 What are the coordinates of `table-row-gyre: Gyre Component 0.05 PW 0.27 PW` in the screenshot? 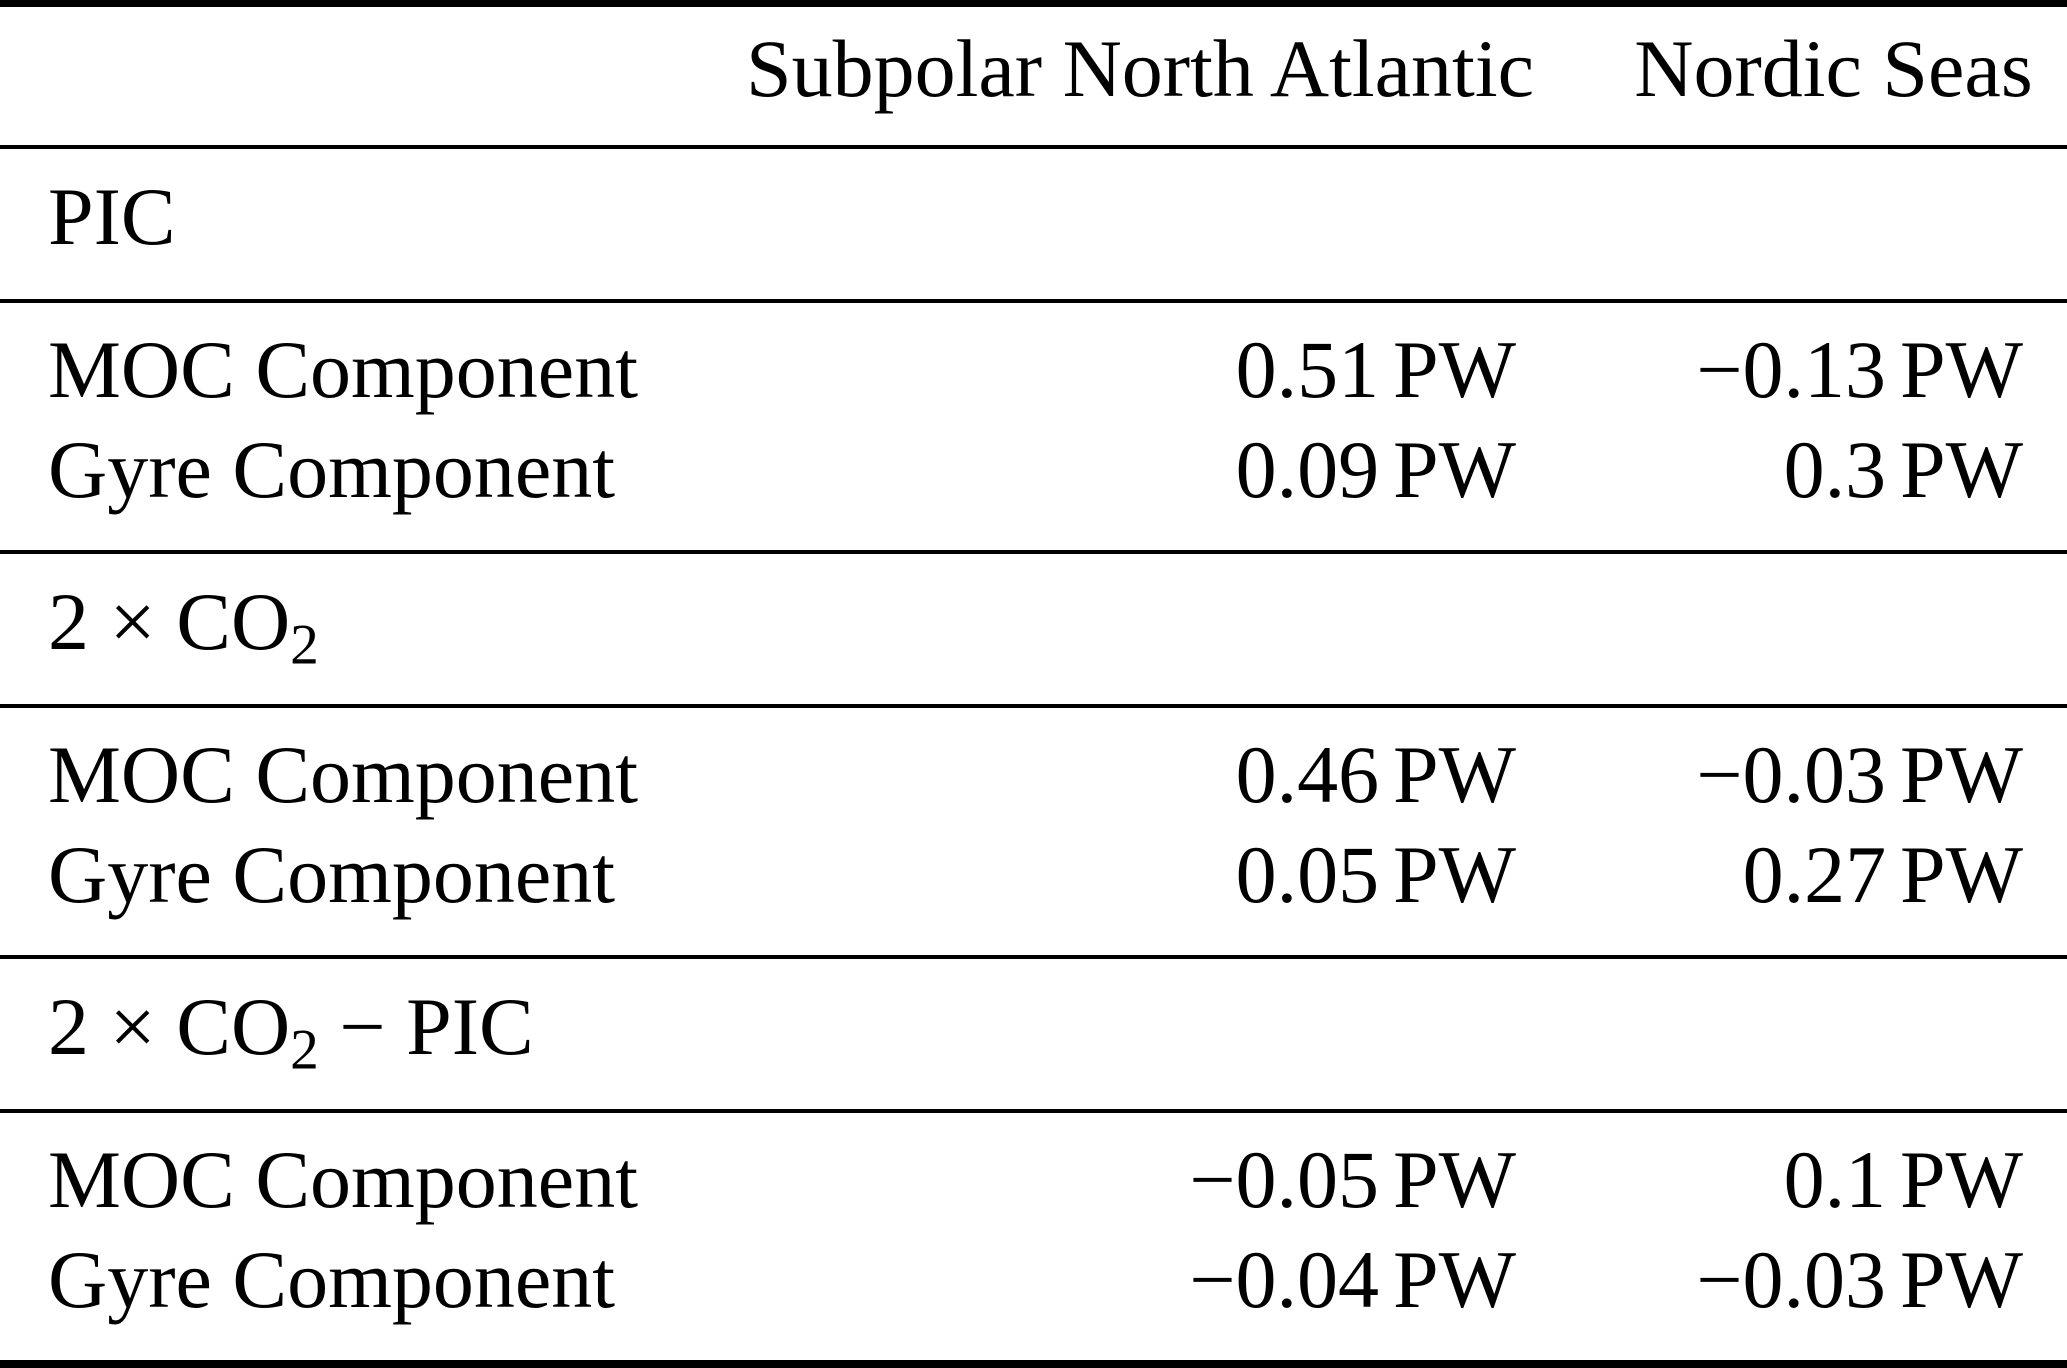 It's located at (1033, 891).